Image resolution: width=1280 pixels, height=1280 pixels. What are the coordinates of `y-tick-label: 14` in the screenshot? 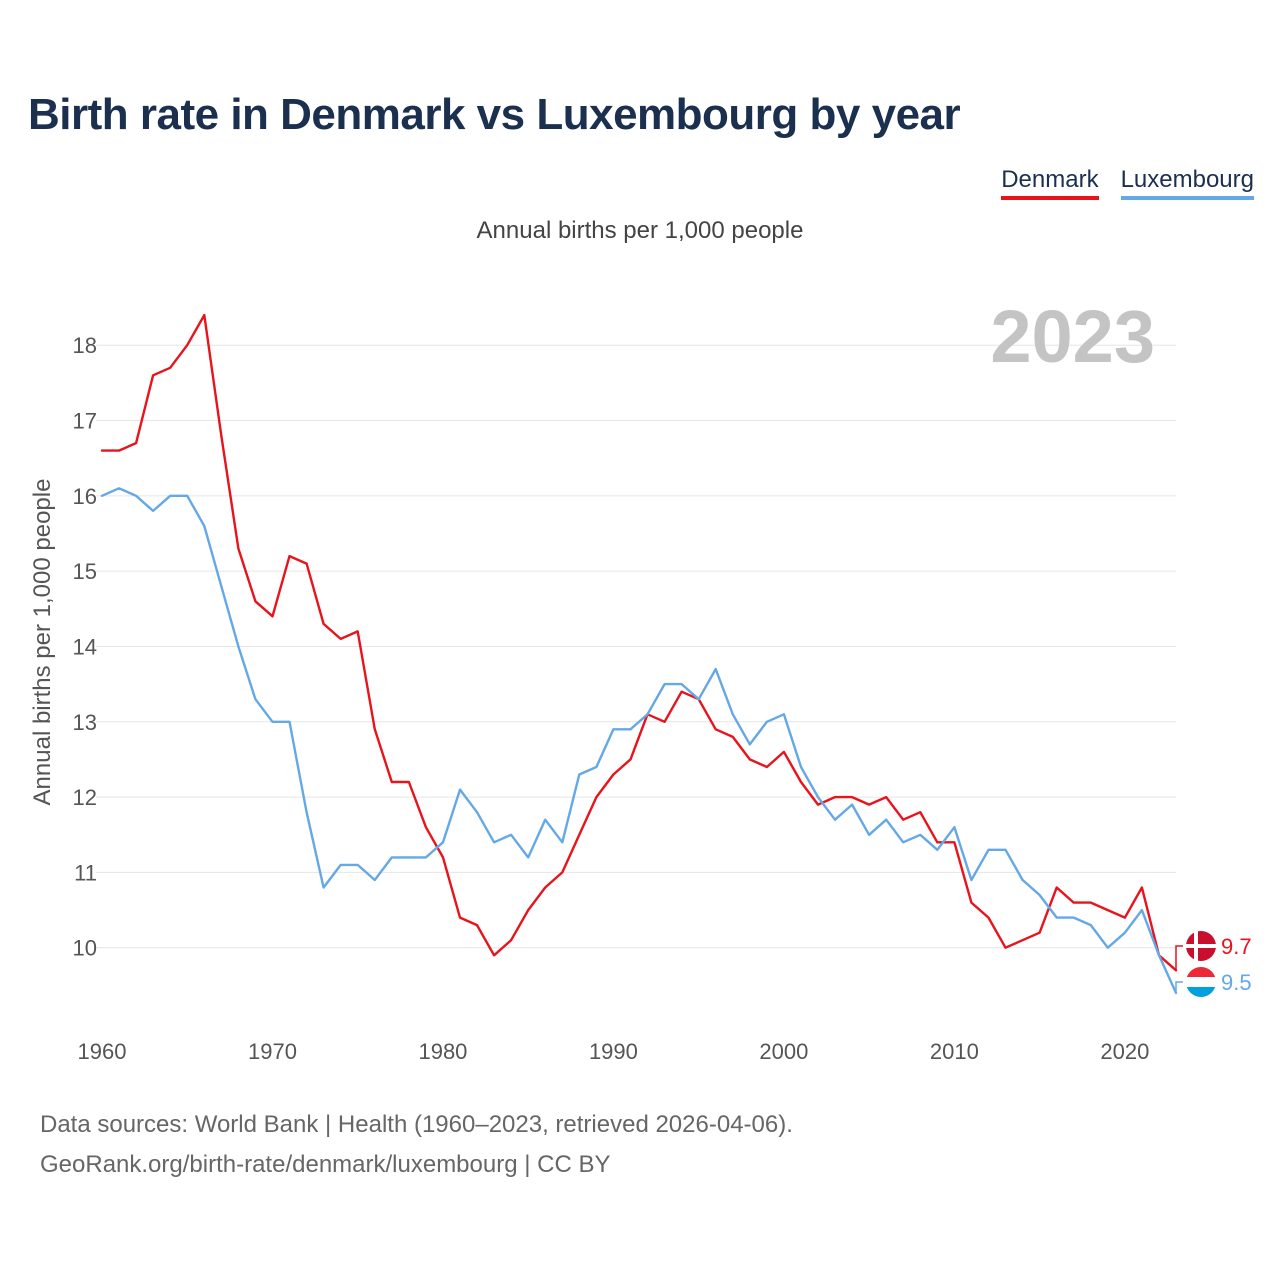 It's located at (85, 646).